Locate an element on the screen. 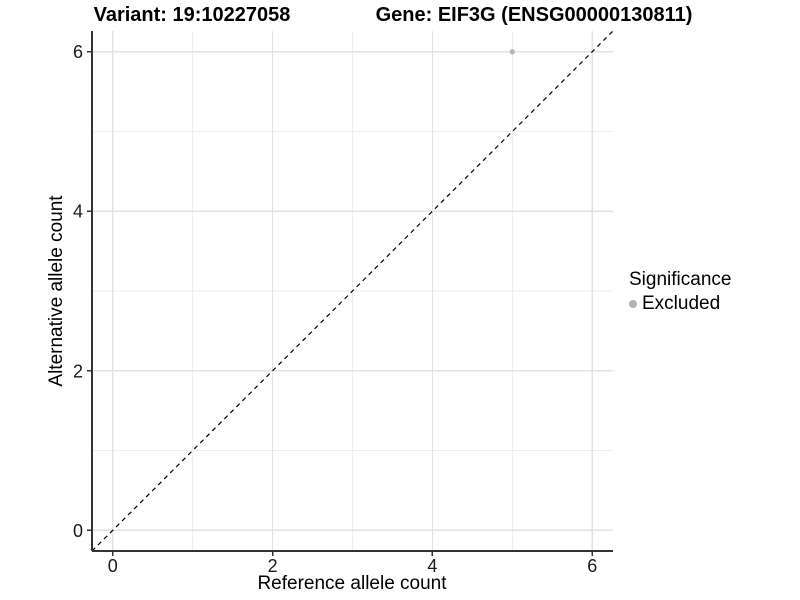  y-tick-label: 2 is located at coordinates (78, 371).